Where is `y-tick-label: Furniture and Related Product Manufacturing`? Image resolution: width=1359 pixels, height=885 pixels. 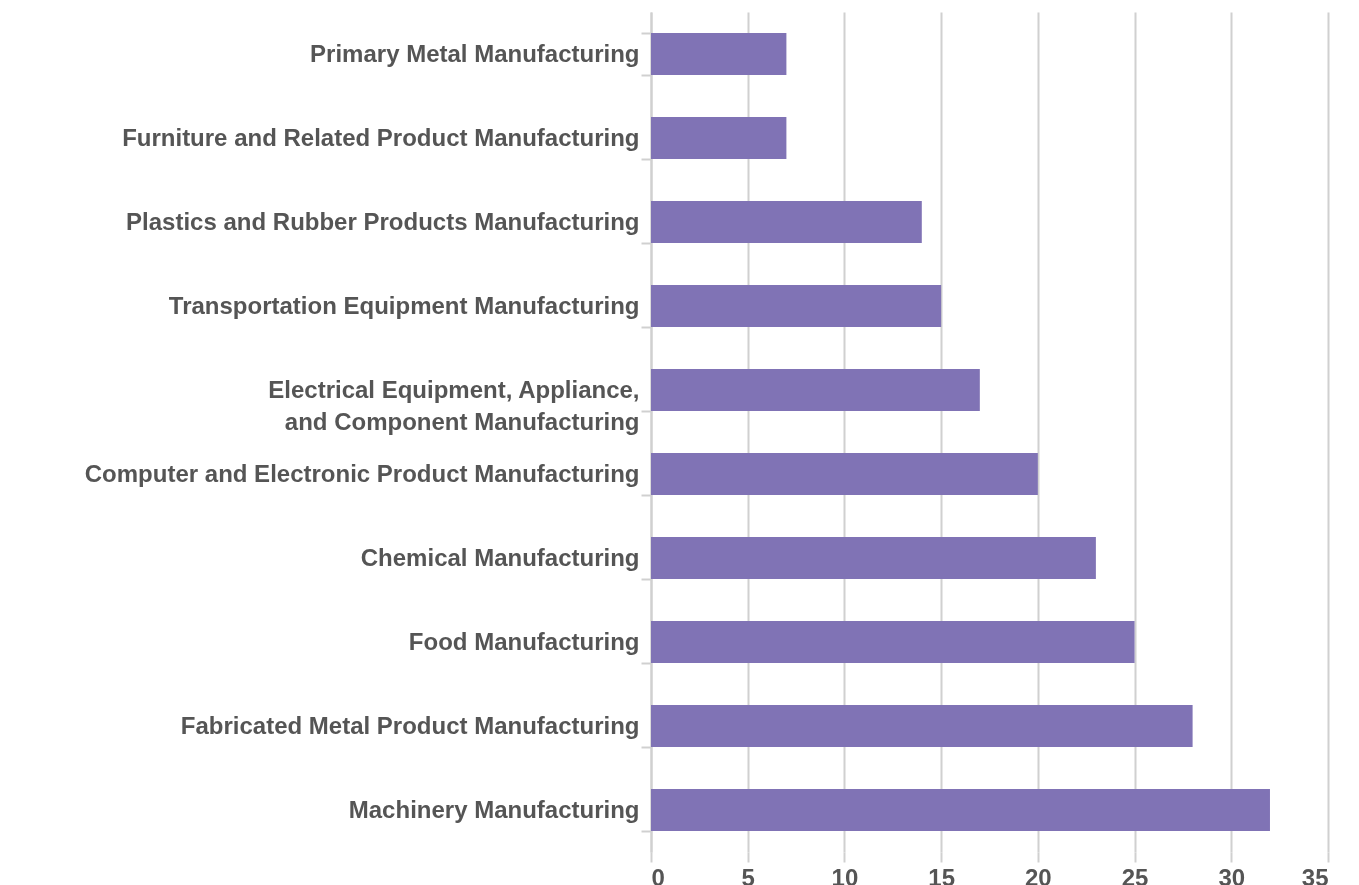 y-tick-label: Furniture and Related Product Manufacturing is located at coordinates (381, 137).